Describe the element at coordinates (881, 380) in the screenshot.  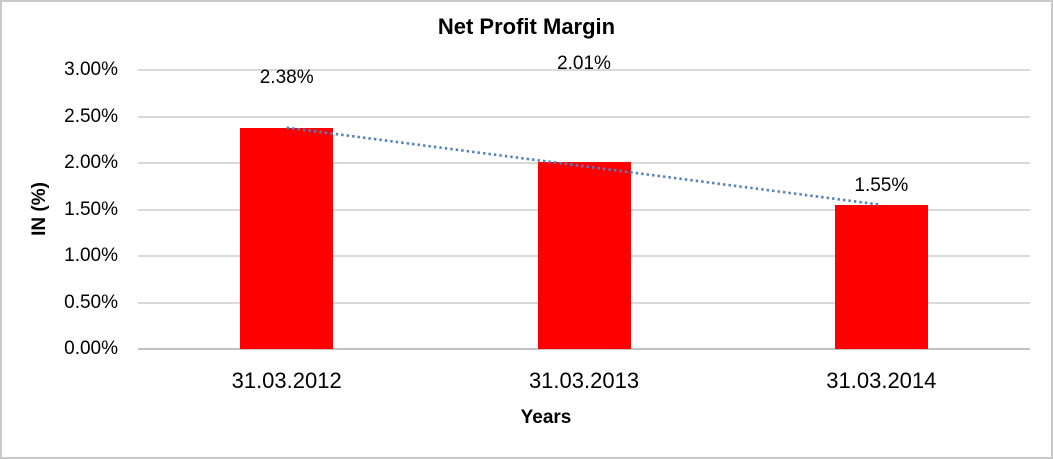
I see `x-tick-label: 31.03.2014` at that location.